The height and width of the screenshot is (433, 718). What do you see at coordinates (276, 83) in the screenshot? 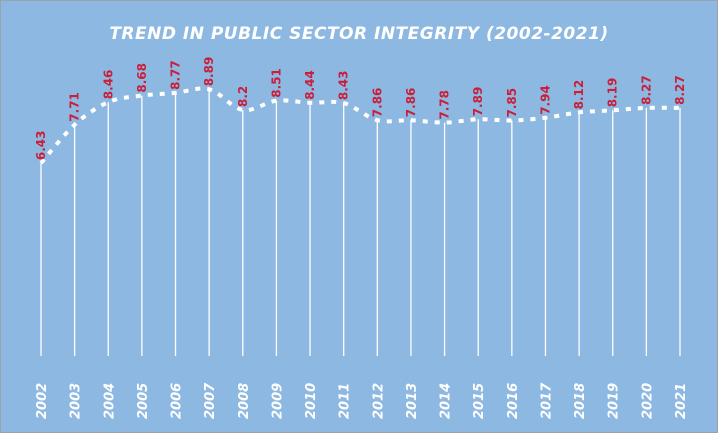
I see `data-label-2009: 8.51` at bounding box center [276, 83].